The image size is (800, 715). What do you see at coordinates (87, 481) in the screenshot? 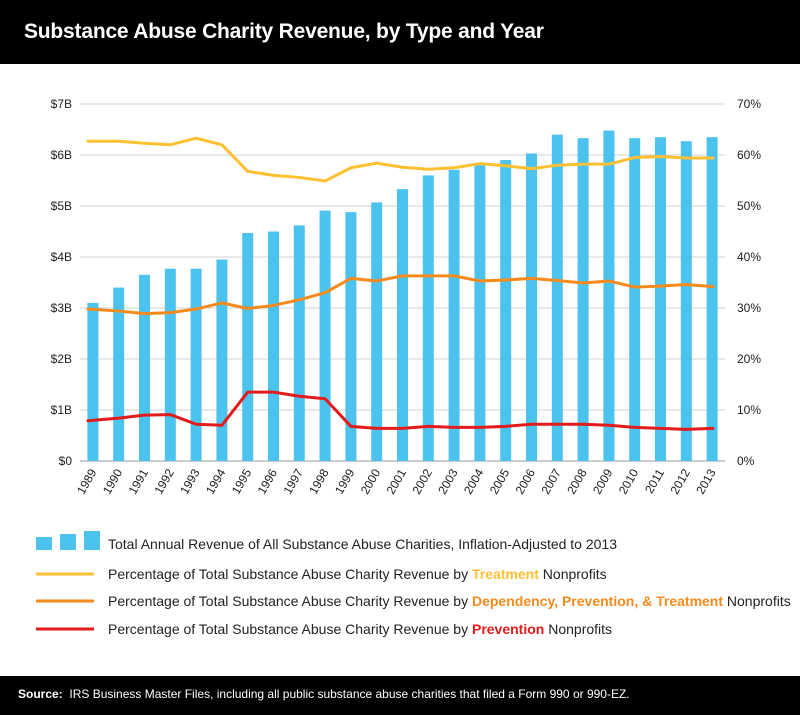
I see `x-tick-label: 1989` at bounding box center [87, 481].